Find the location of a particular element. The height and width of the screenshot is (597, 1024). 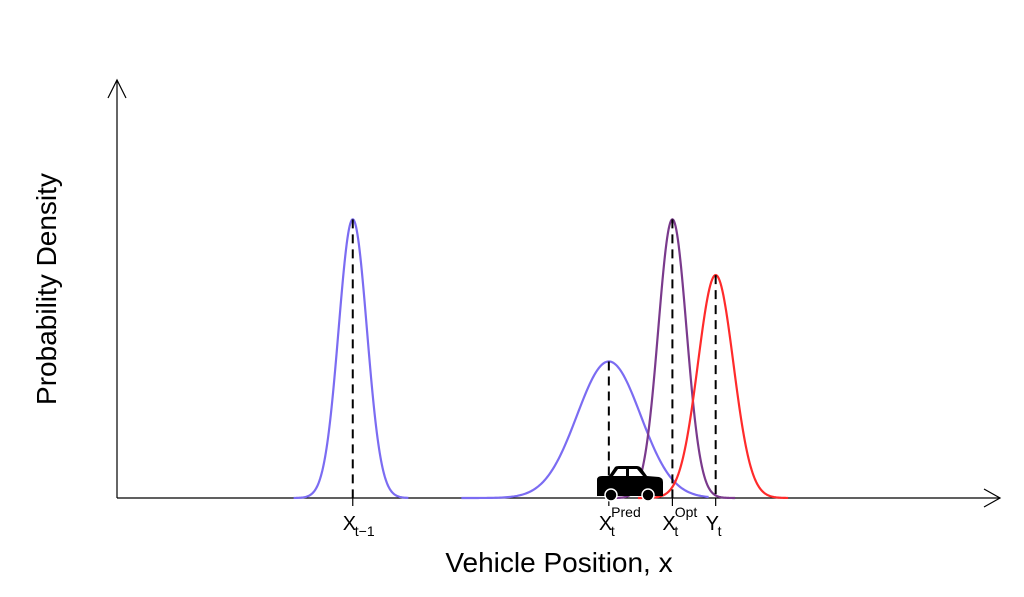

y-axis-label: Probability Density is located at coordinates (46, 289).